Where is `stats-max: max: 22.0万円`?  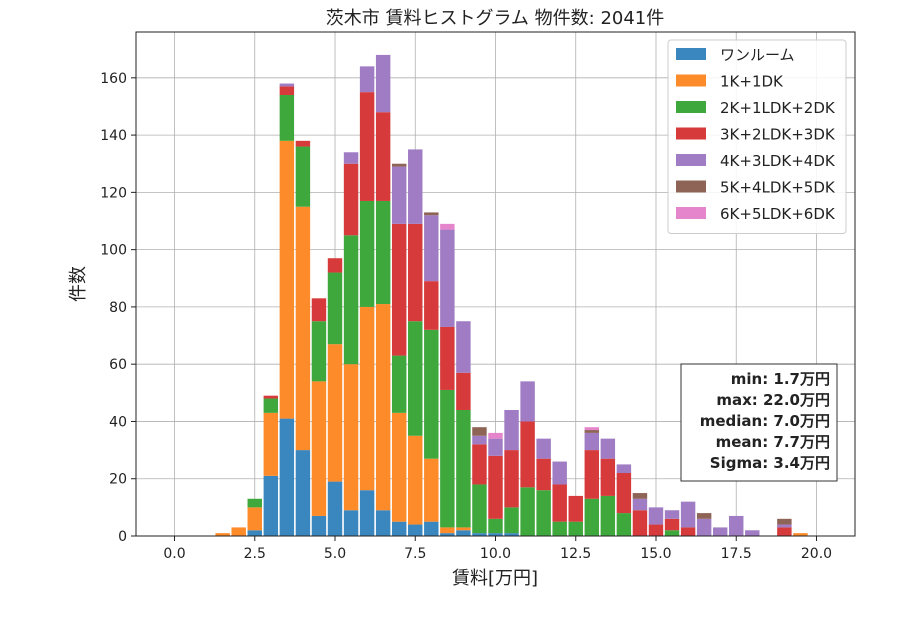
stats-max: max: 22.0万円 is located at coordinates (773, 400).